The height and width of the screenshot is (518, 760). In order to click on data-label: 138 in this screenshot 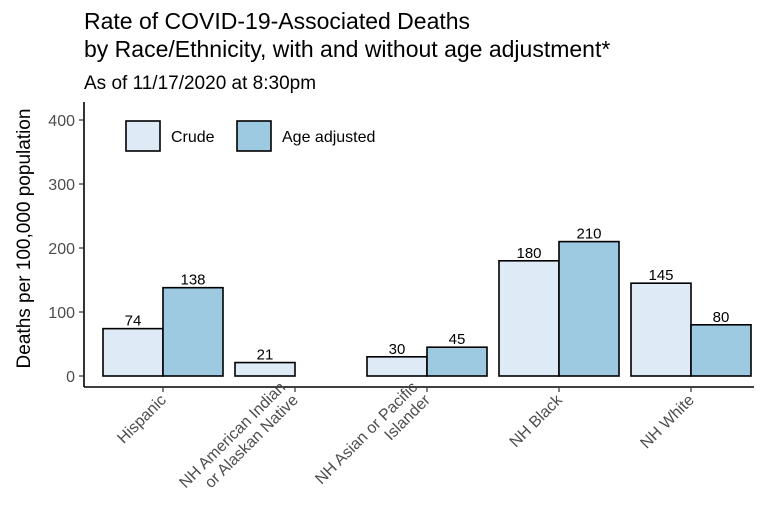, I will do `click(192, 280)`.